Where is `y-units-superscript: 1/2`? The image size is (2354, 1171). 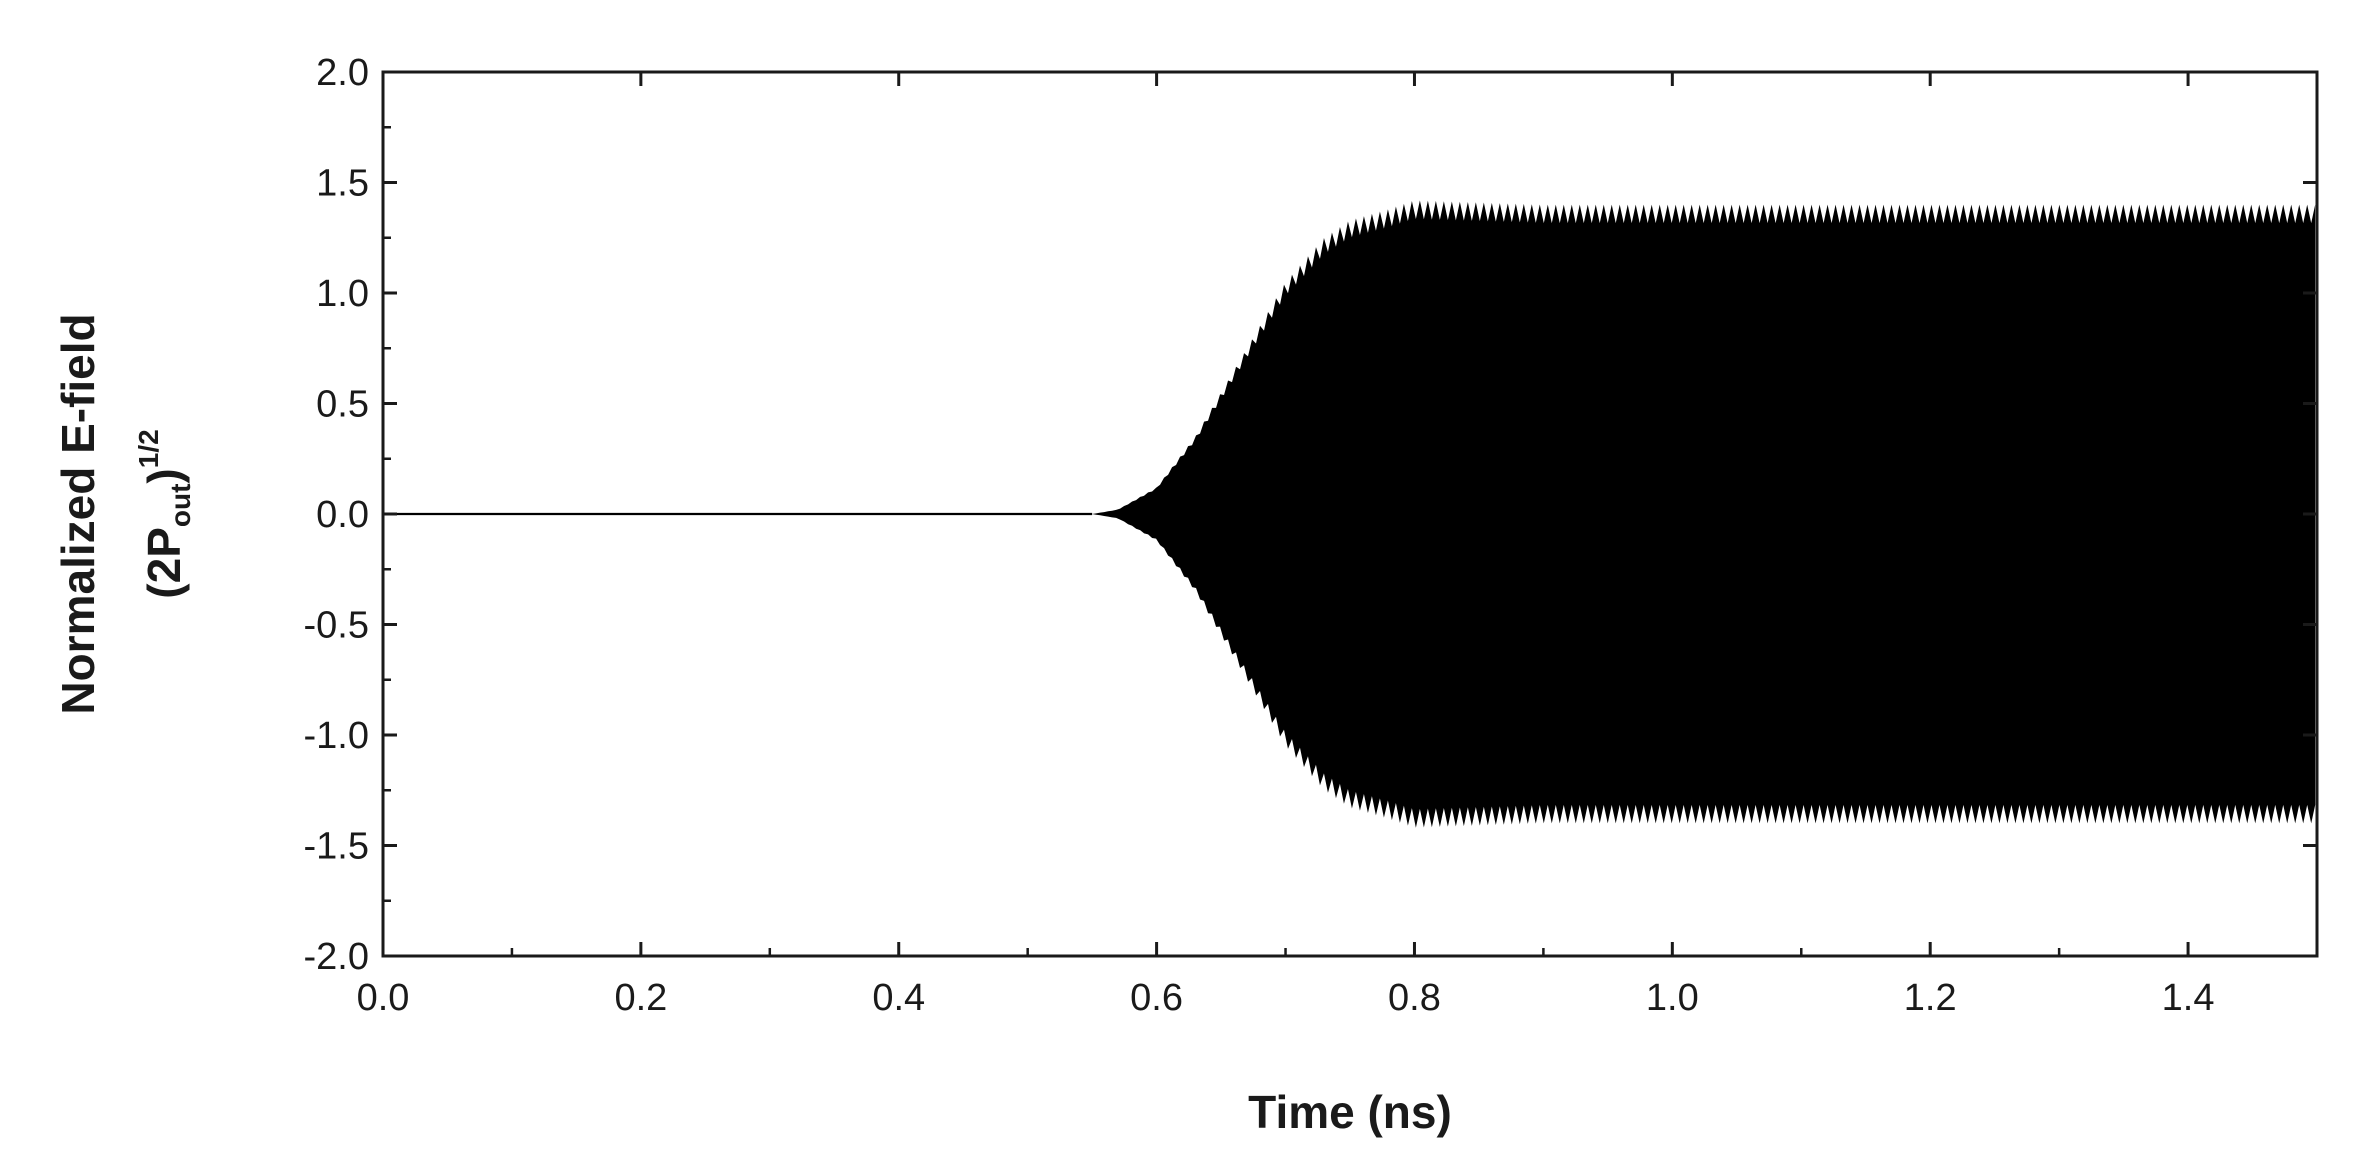
y-units-superscript: 1/2 is located at coordinates (148, 448).